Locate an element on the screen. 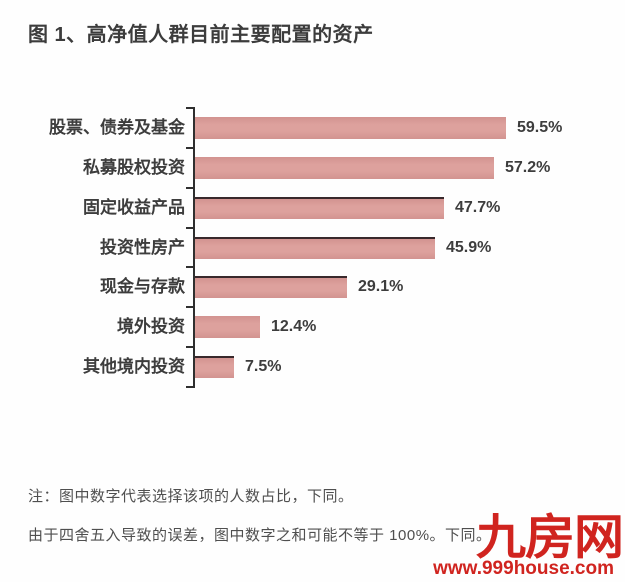 The height and width of the screenshot is (582, 625). footnote-line-1: 注：图中数字代表选择该项的人数占比，下同。 is located at coordinates (191, 496).